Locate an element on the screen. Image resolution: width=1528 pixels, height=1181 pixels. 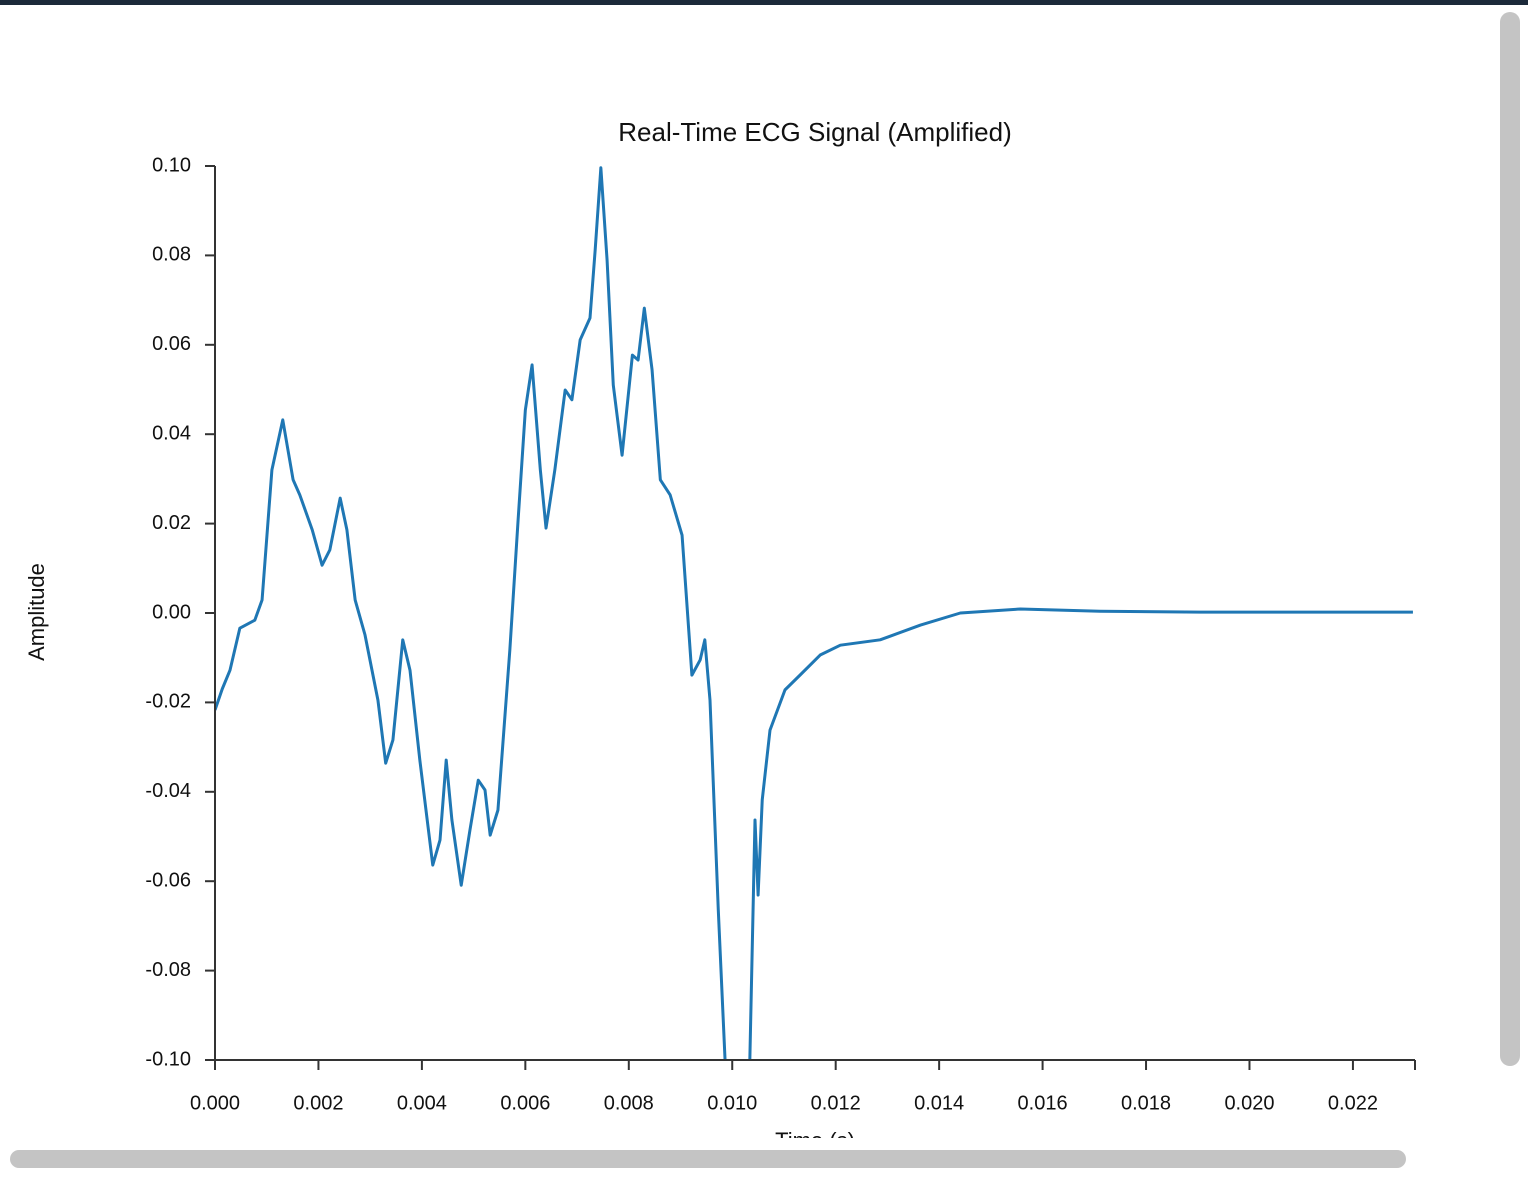
y-tick-label: -0.08 is located at coordinates (168, 970).